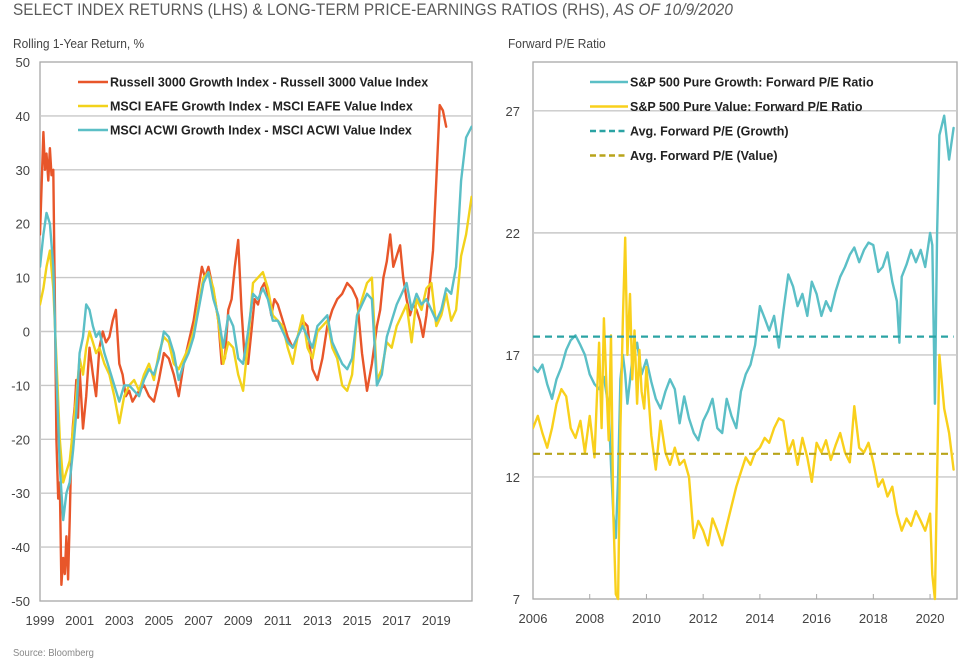  I want to click on x-tick-label: 2016, so click(816, 618).